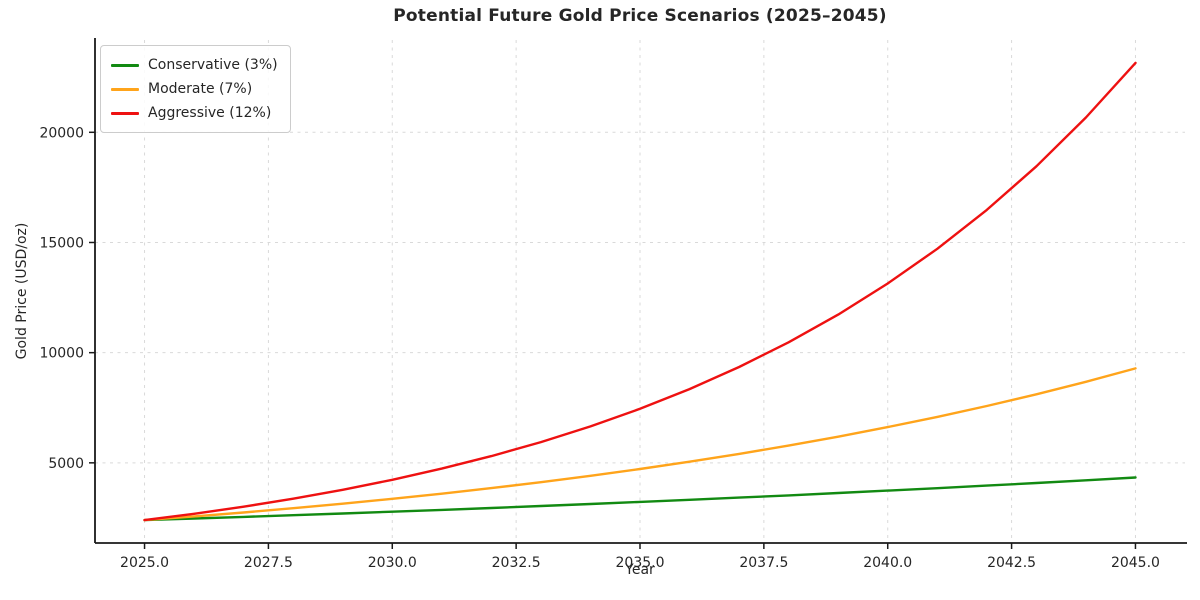 This screenshot has height=600, width=1200. Describe the element at coordinates (763, 563) in the screenshot. I see `x-tick-label: 2037.5` at that location.